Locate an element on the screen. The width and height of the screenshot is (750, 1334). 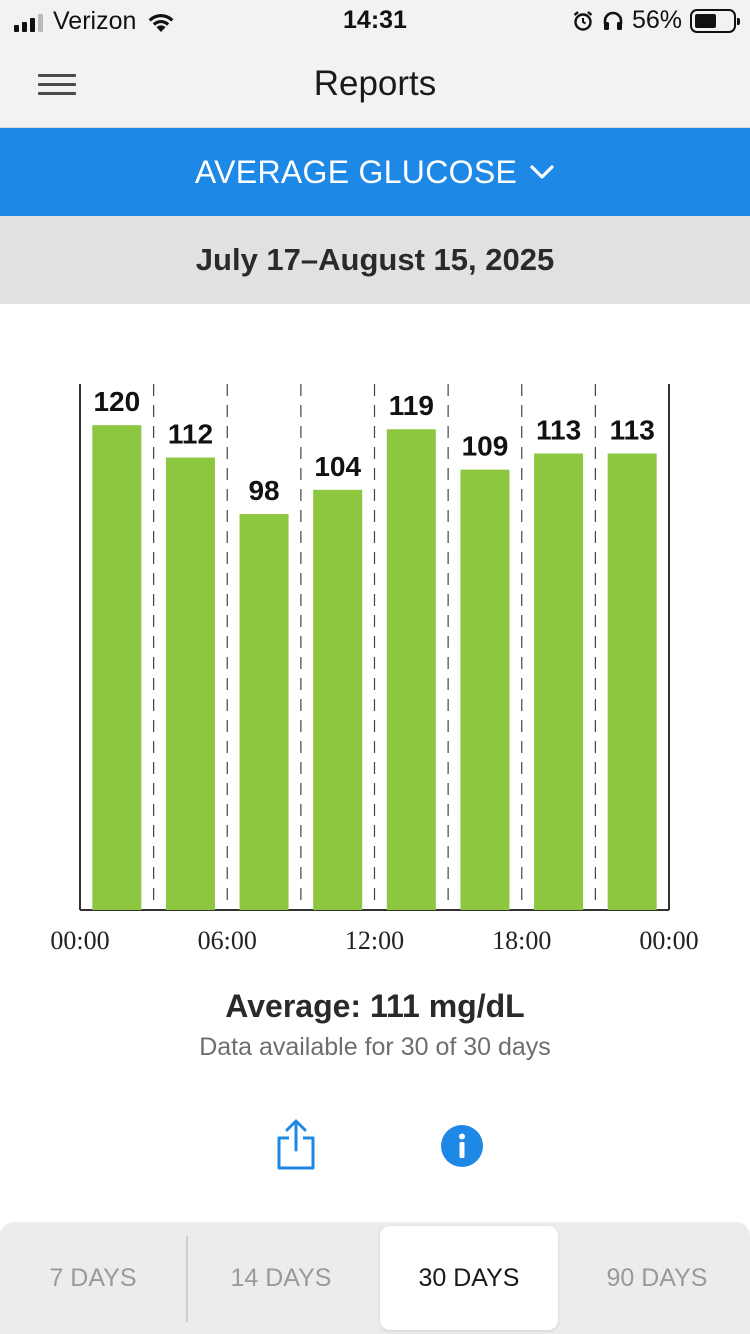
wifi-icon is located at coordinates (161, 22).